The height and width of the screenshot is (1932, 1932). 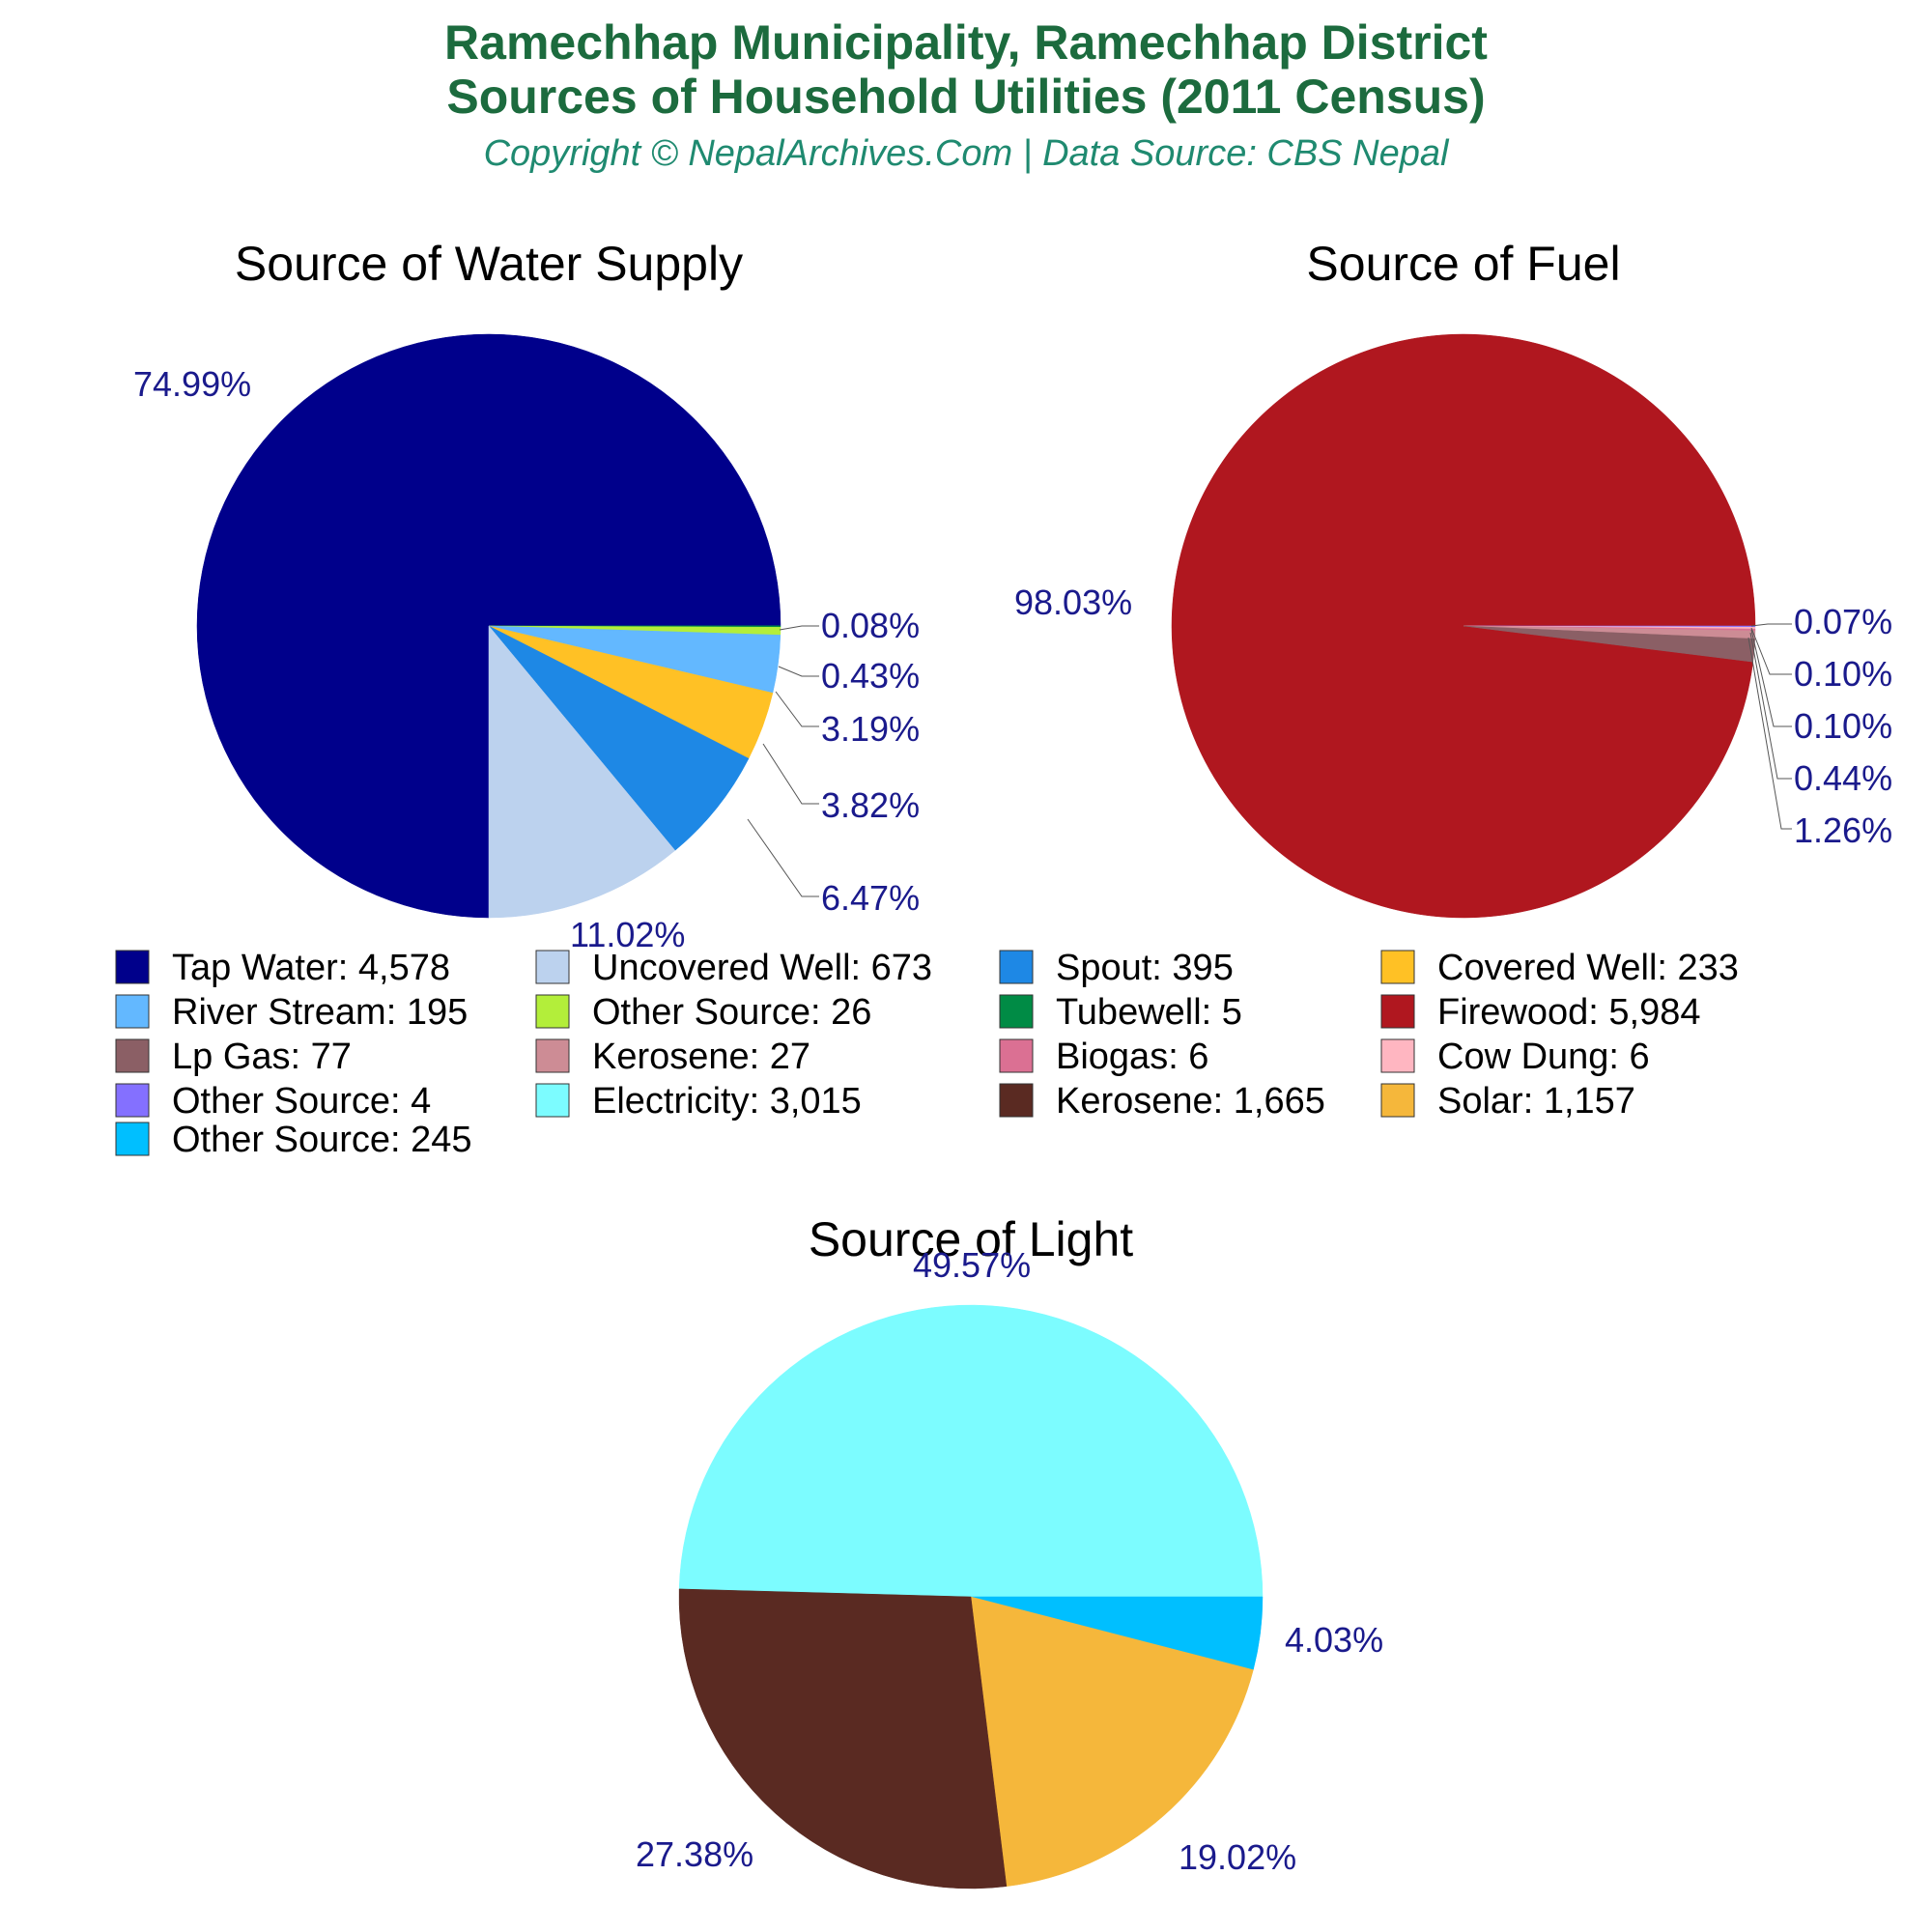 I want to click on legend-label-tap-water-4-578: Tap Water: 4,578, so click(x=311, y=968).